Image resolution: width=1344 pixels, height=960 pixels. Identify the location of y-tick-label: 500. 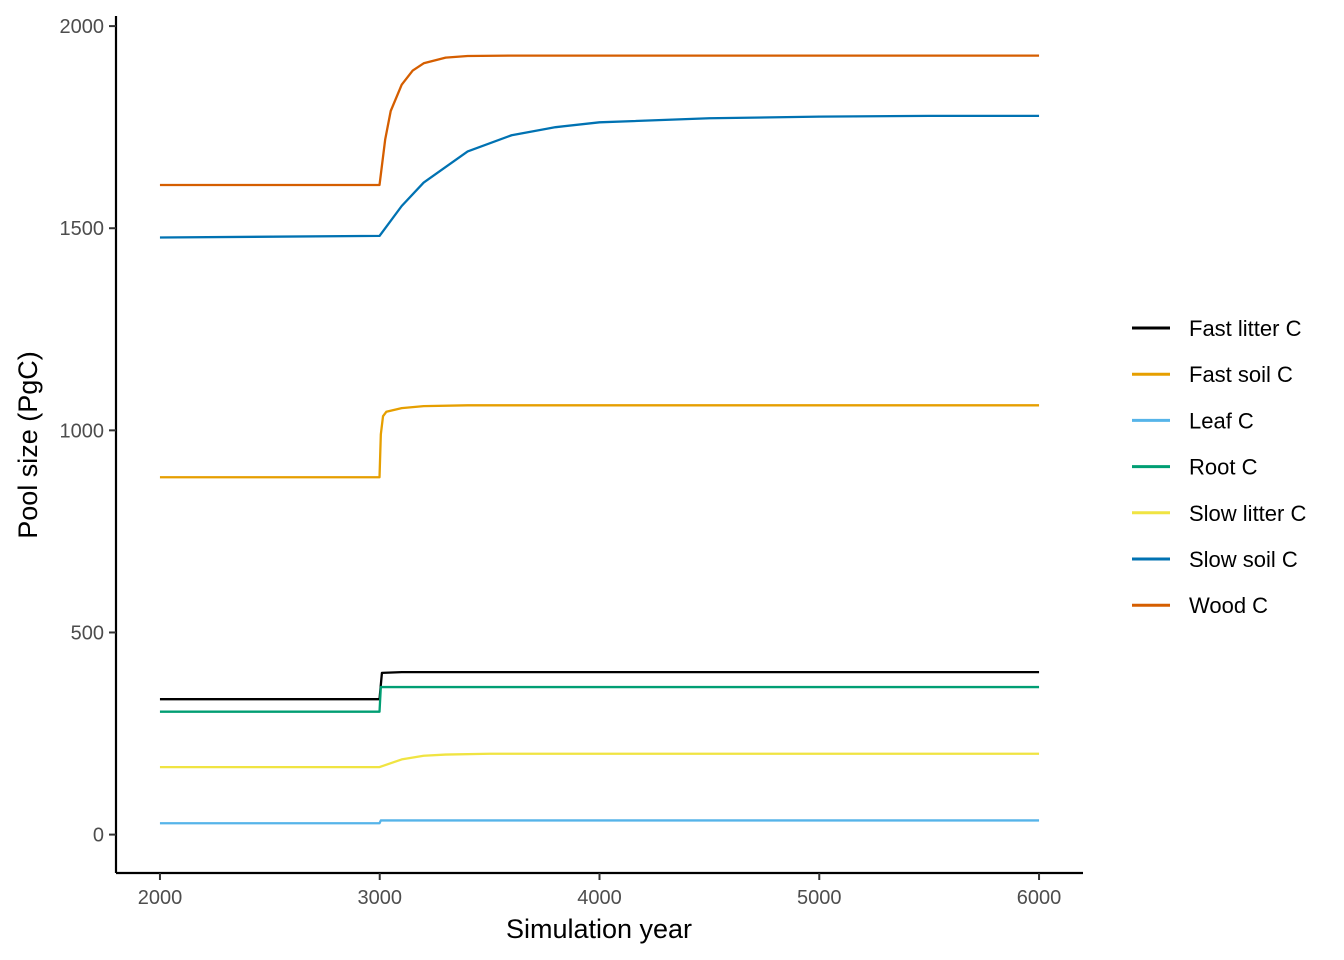
(87, 633).